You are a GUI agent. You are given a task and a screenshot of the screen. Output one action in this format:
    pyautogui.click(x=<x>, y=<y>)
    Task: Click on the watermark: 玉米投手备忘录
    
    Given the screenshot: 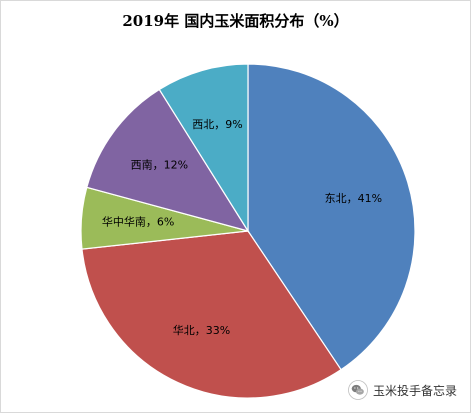 What is the action you would take?
    pyautogui.click(x=402, y=390)
    